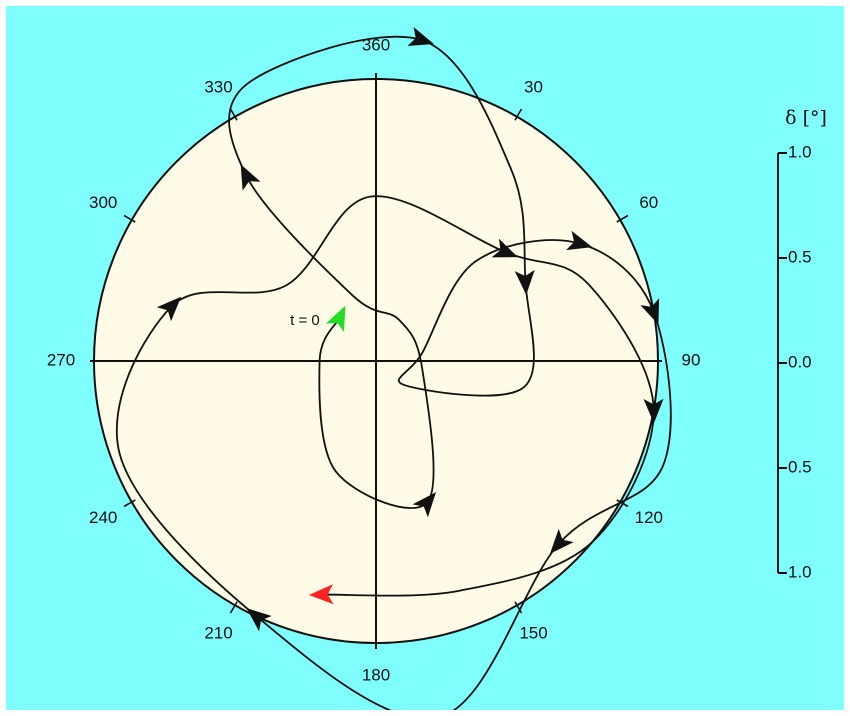 The image size is (850, 716). Describe the element at coordinates (648, 202) in the screenshot. I see `angle-label-60: 60` at that location.